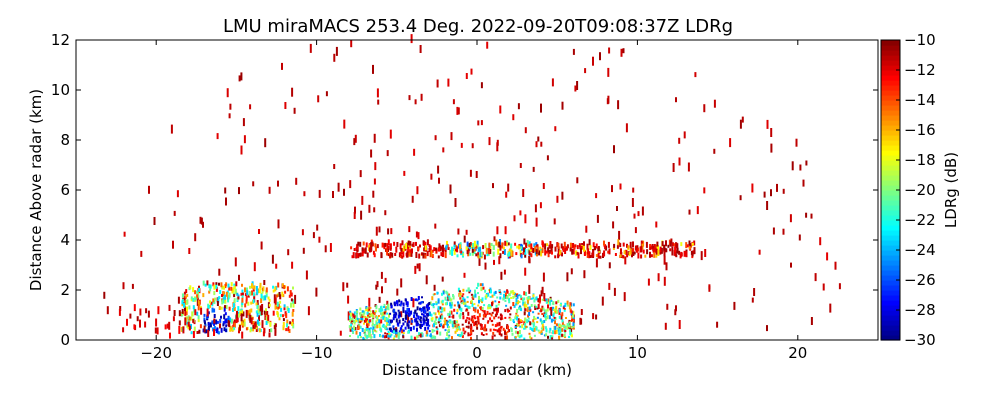 This screenshot has height=400, width=1000. What do you see at coordinates (637, 353) in the screenshot?
I see `x-tick-label: 10` at bounding box center [637, 353].